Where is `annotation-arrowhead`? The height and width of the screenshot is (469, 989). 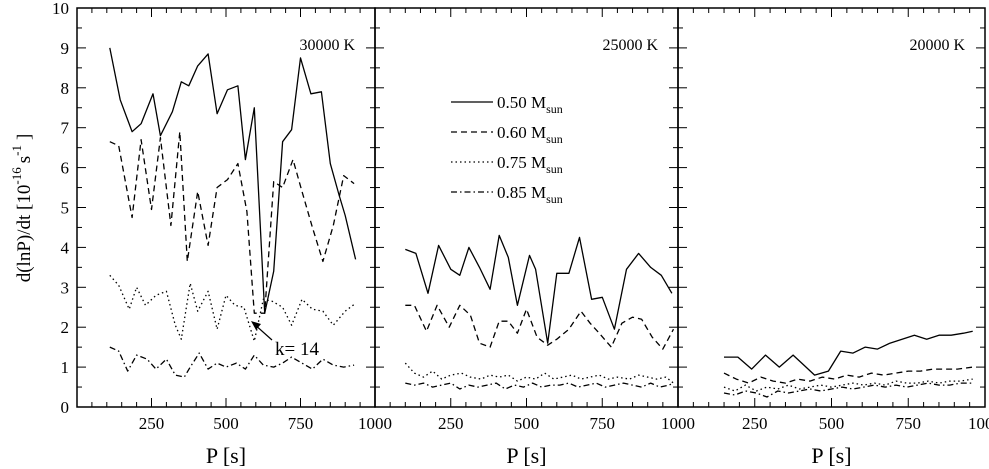 annotation-arrowhead is located at coordinates (256, 325).